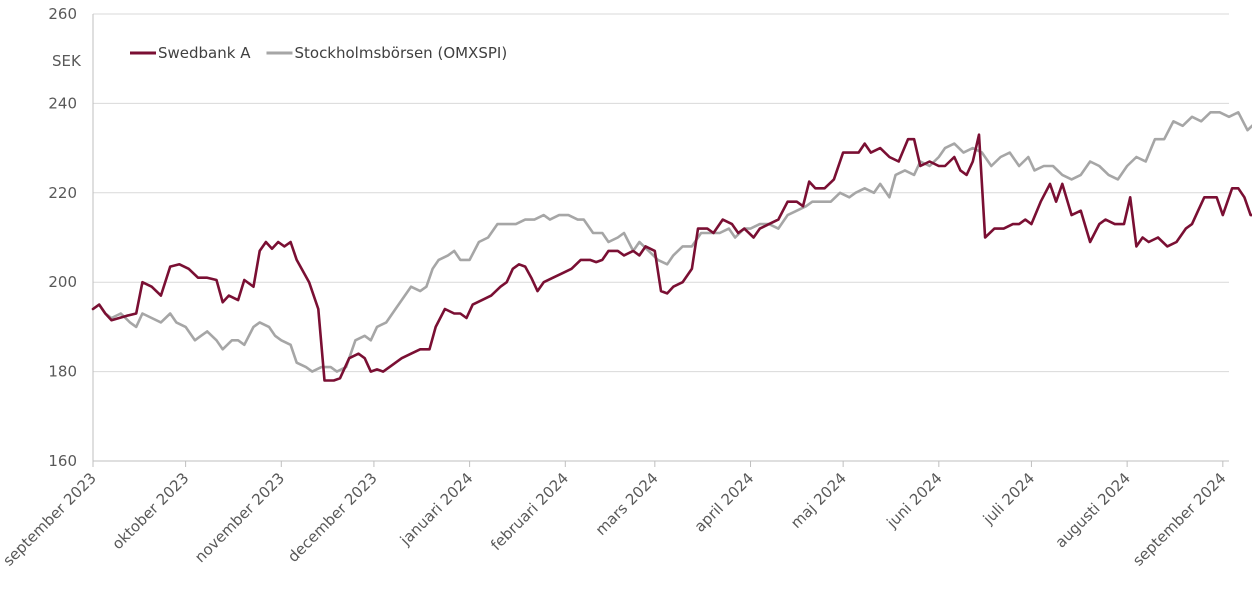 The height and width of the screenshot is (590, 1252). Describe the element at coordinates (627, 504) in the screenshot. I see `x-tick-label: mars 2024` at that location.